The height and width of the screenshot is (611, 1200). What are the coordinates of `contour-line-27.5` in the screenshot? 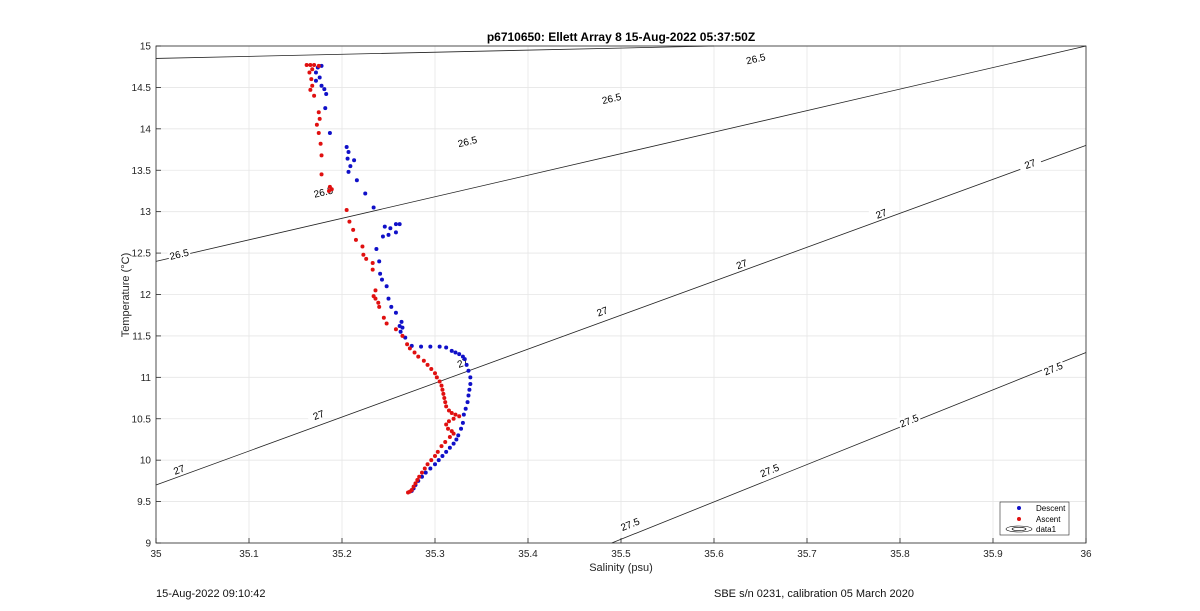 It's located at (849, 448).